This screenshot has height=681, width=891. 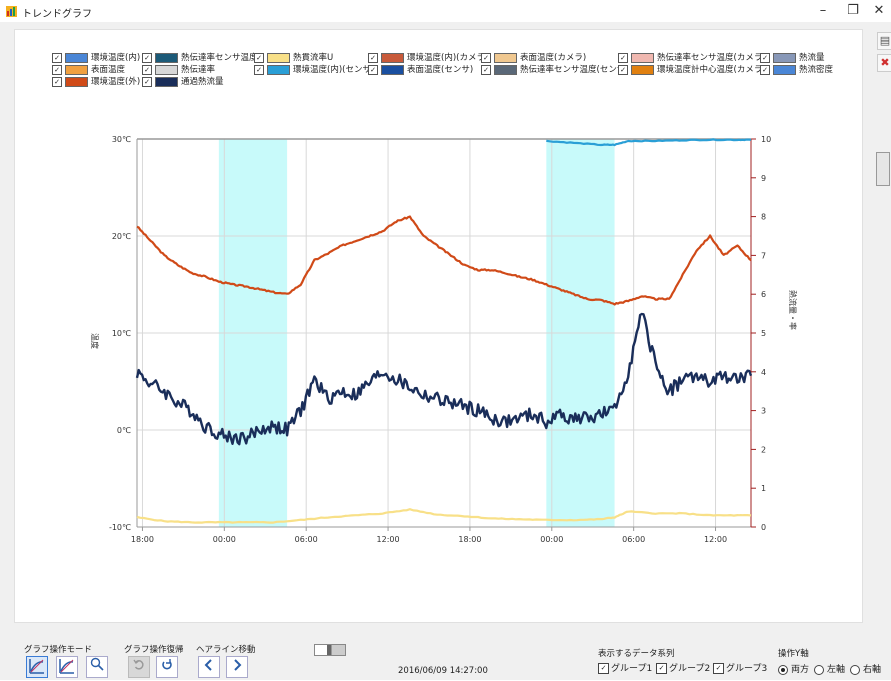 I want to click on legend-label: 環境温度計中心温度(カメラ), so click(x=711, y=70).